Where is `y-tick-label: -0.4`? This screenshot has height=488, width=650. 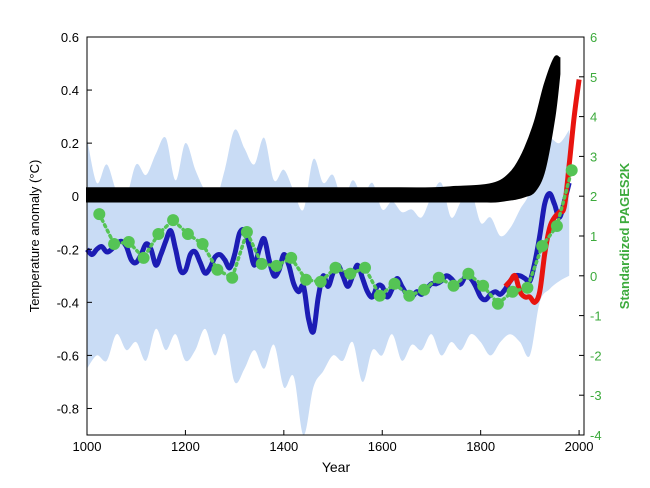 y-tick-label: -0.4 is located at coordinates (68, 302).